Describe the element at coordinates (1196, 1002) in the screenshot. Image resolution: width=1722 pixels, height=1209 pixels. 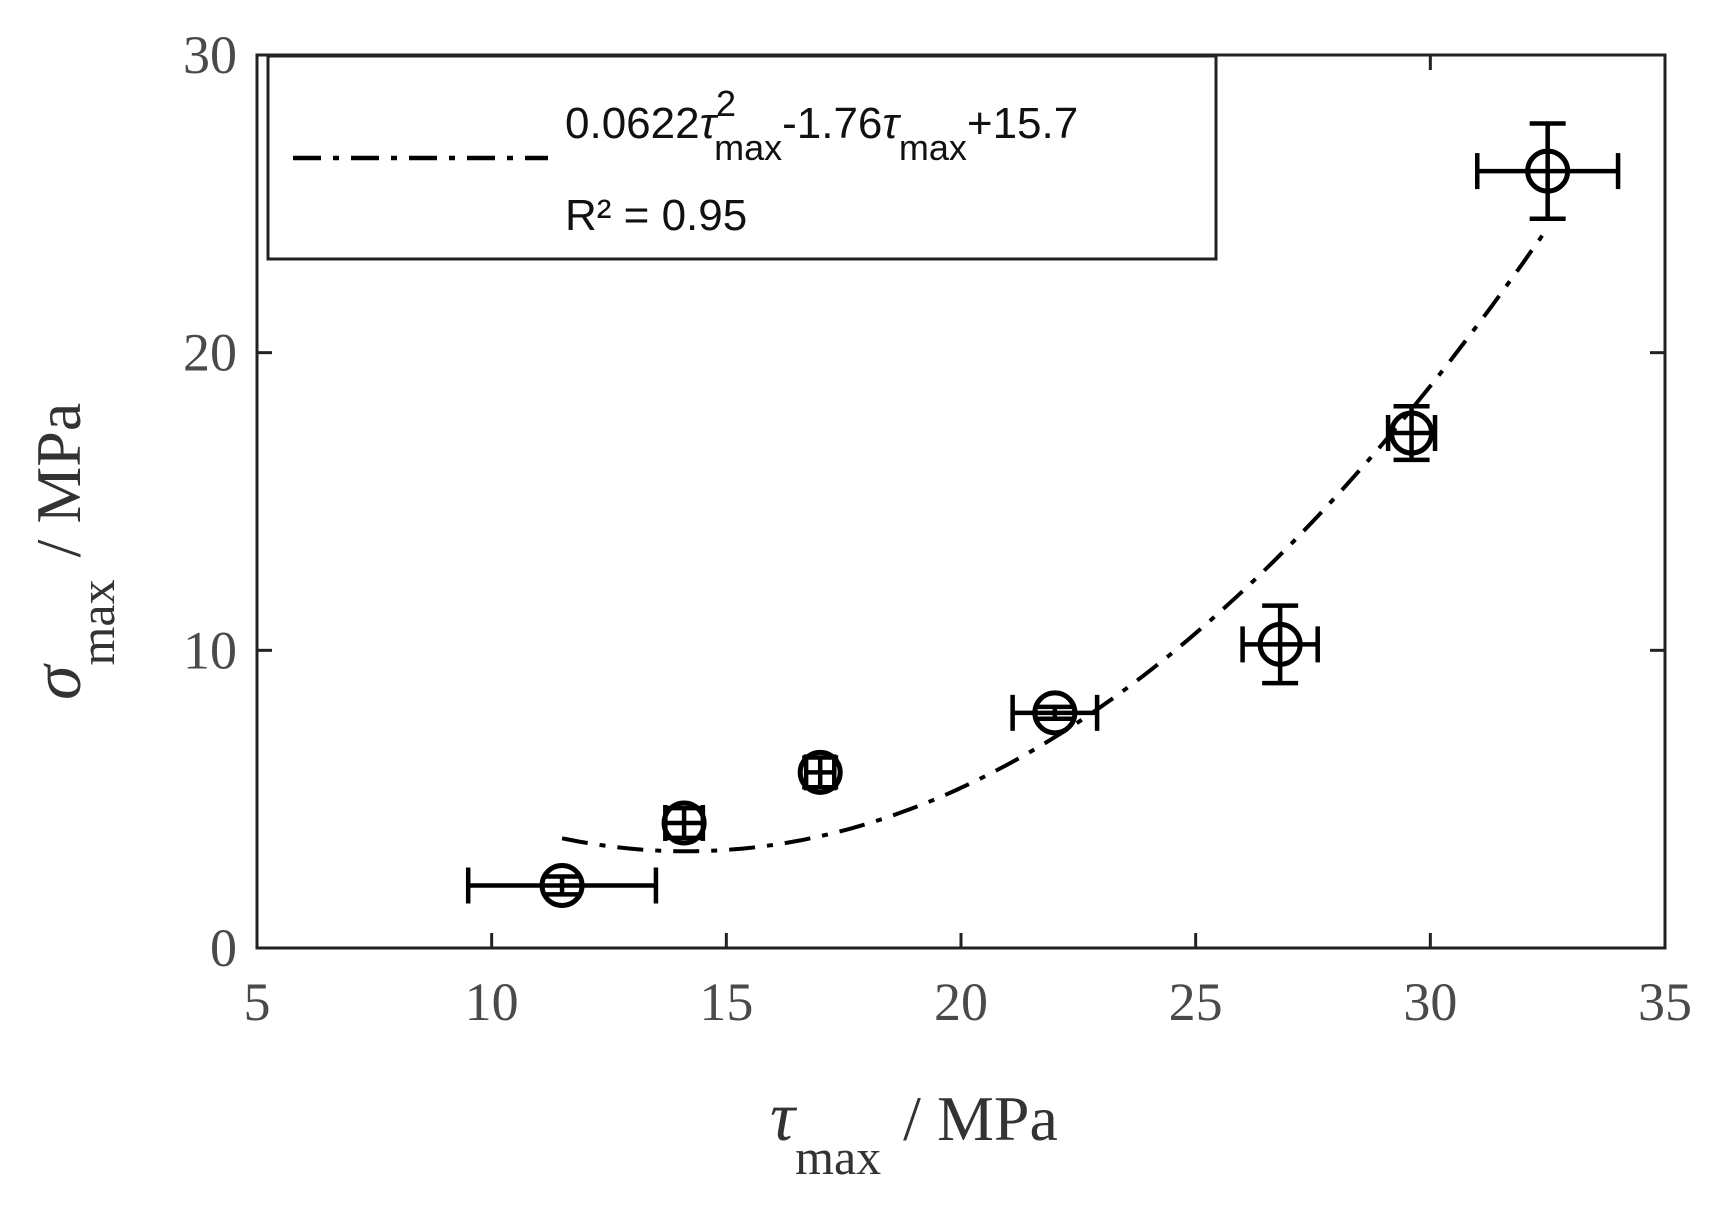
I see `x-tick-label-25: 25` at that location.